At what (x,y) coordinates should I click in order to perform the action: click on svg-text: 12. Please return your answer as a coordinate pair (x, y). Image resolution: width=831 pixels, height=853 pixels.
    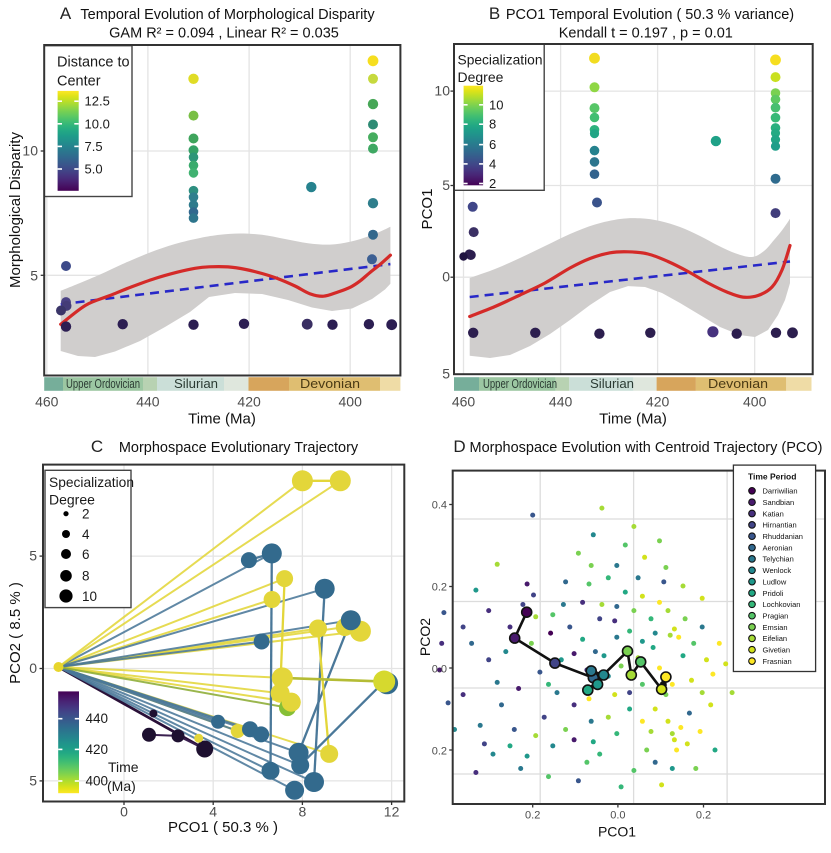
    Looking at the image, I should click on (392, 812).